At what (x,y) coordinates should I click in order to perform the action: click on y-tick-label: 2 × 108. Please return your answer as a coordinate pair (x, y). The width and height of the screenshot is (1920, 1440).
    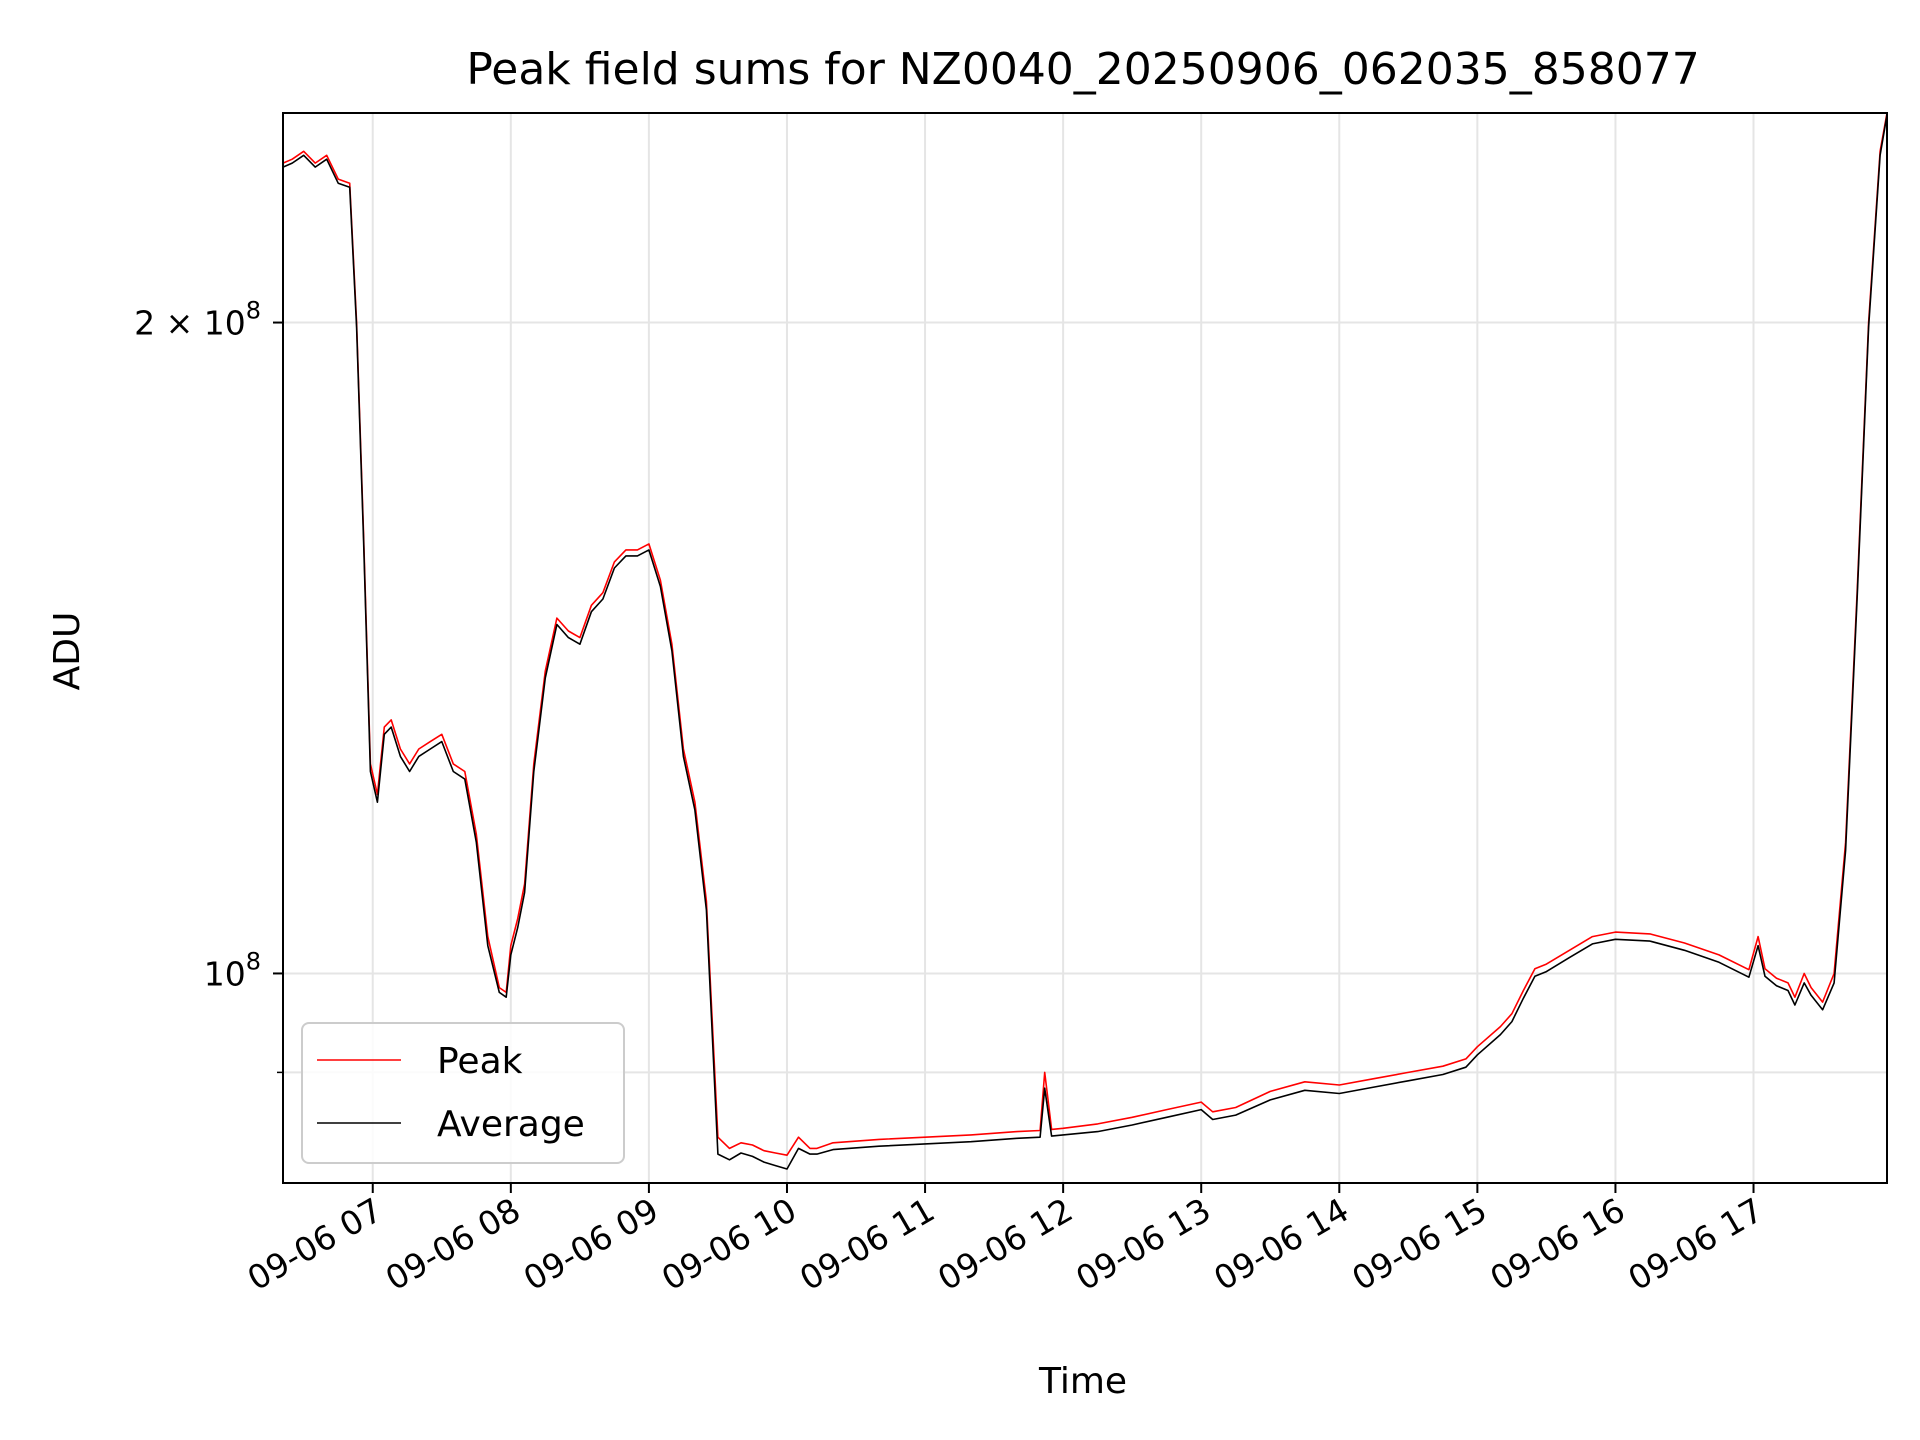
    Looking at the image, I should click on (197, 320).